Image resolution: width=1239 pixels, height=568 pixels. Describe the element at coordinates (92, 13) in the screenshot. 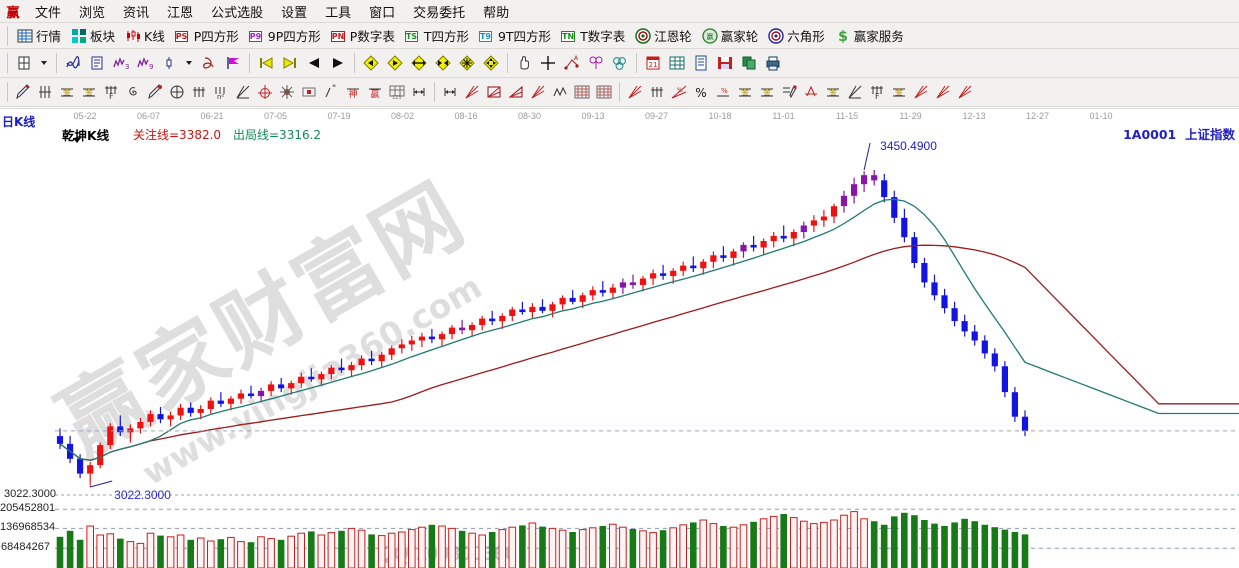

I see `menu-browse: 浏览` at that location.